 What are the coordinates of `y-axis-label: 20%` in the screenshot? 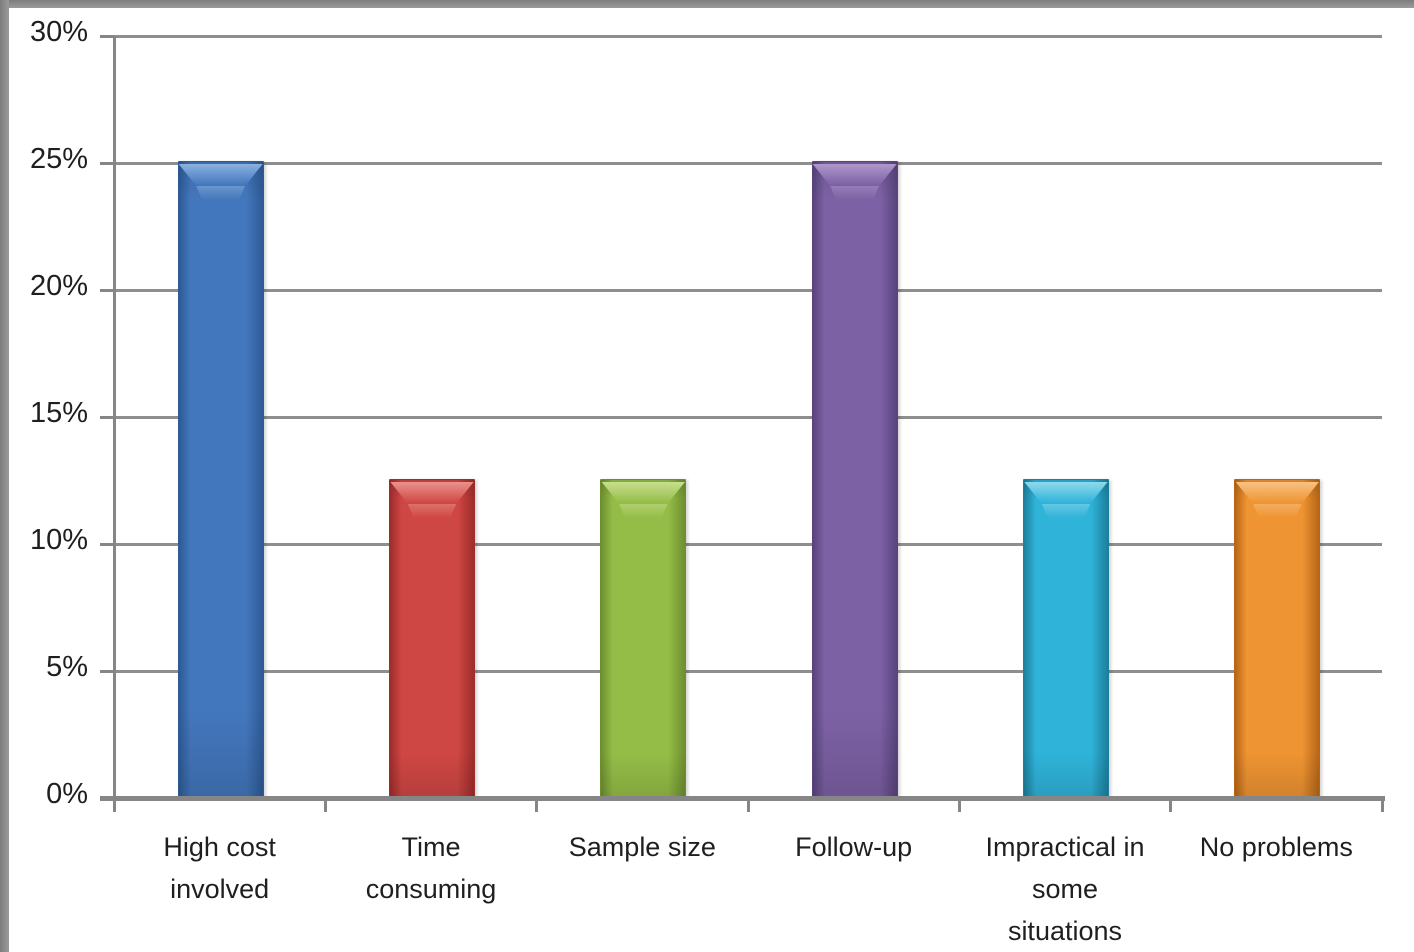 It's located at (58, 286).